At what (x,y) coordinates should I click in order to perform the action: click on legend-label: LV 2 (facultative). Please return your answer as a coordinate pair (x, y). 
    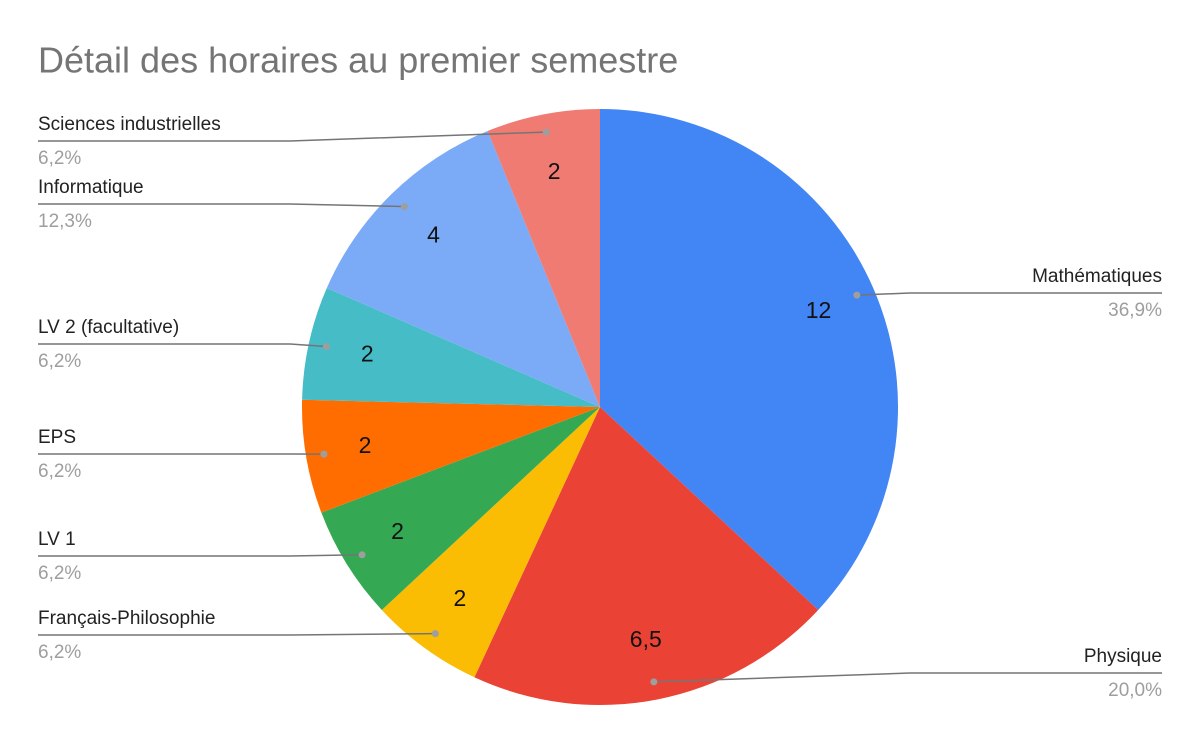
    Looking at the image, I should click on (108, 327).